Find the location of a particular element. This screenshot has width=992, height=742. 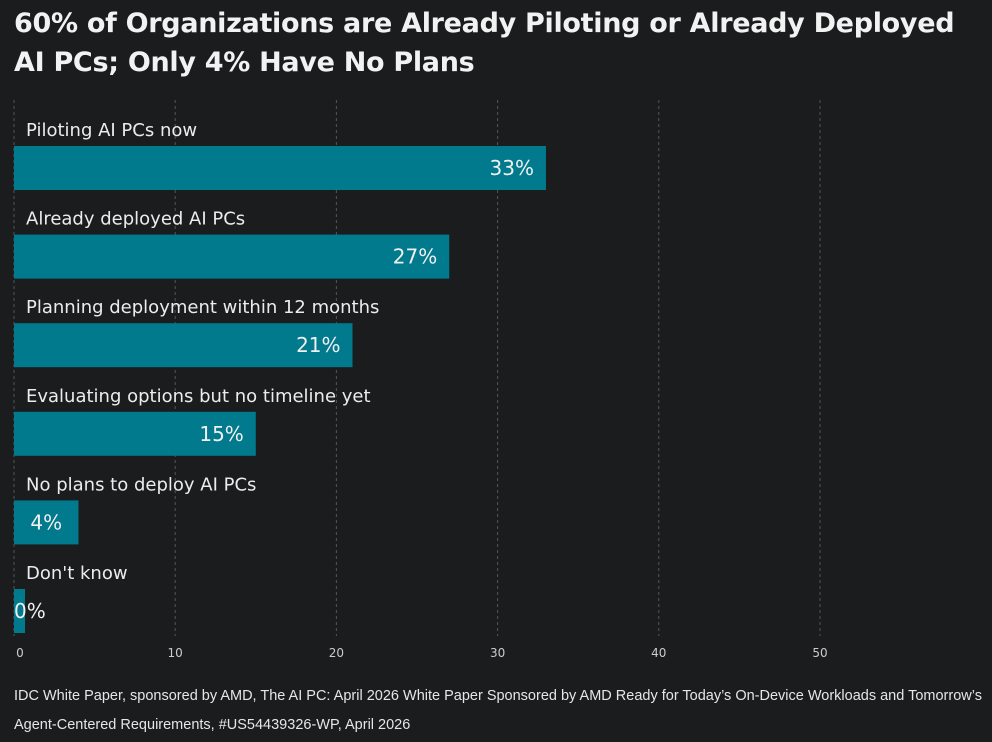

category-label: Evaluating options but no timeline yet is located at coordinates (198, 396).